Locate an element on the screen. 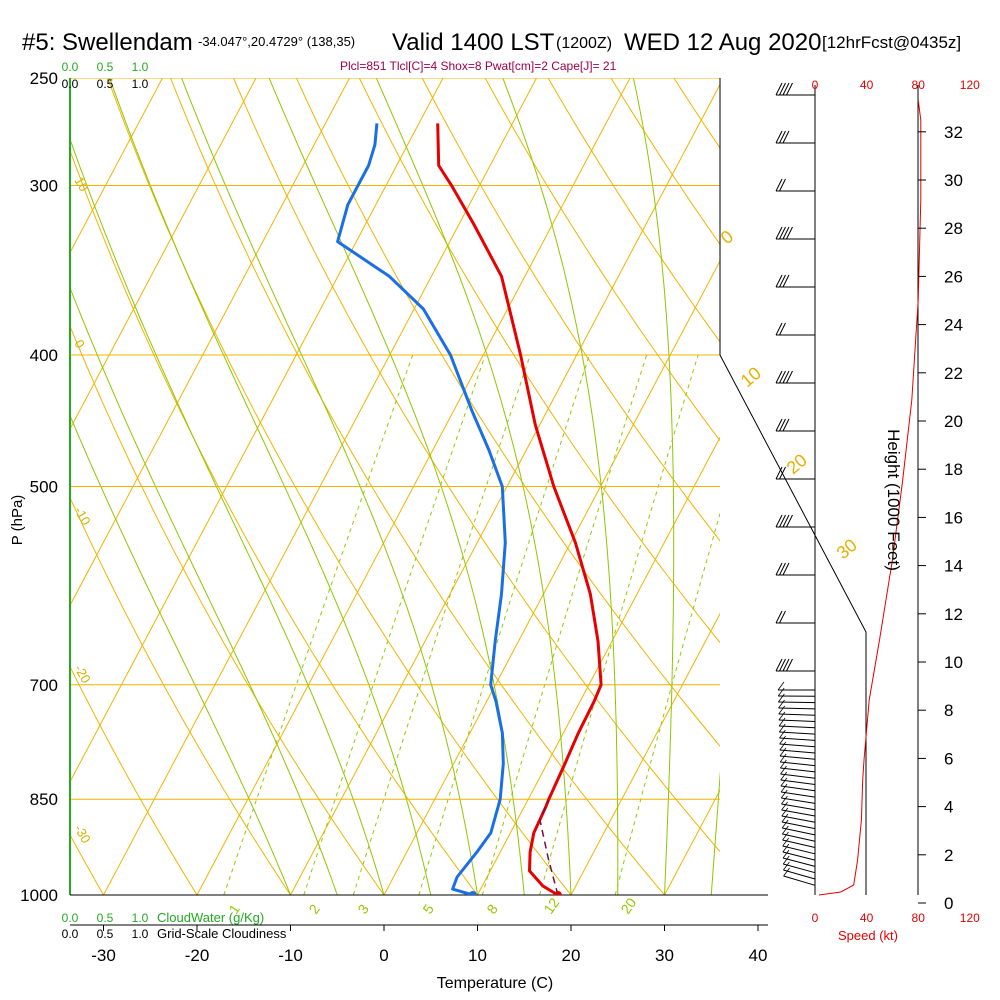 This screenshot has width=1000, height=1000. height-tick-label: 26 is located at coordinates (953, 276).